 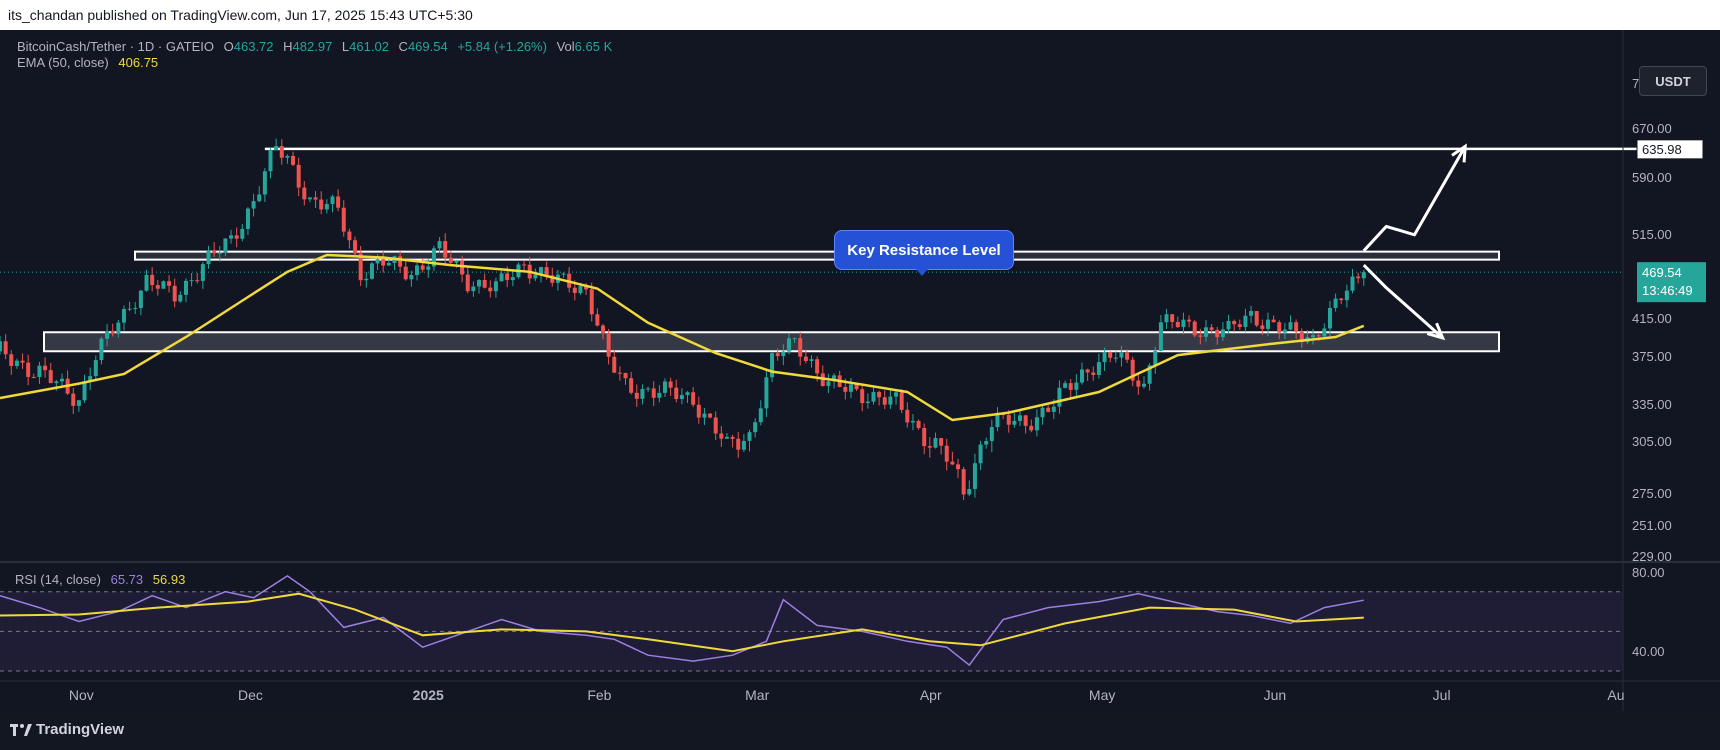 What do you see at coordinates (1615, 695) in the screenshot?
I see `time-tick-label: Au` at bounding box center [1615, 695].